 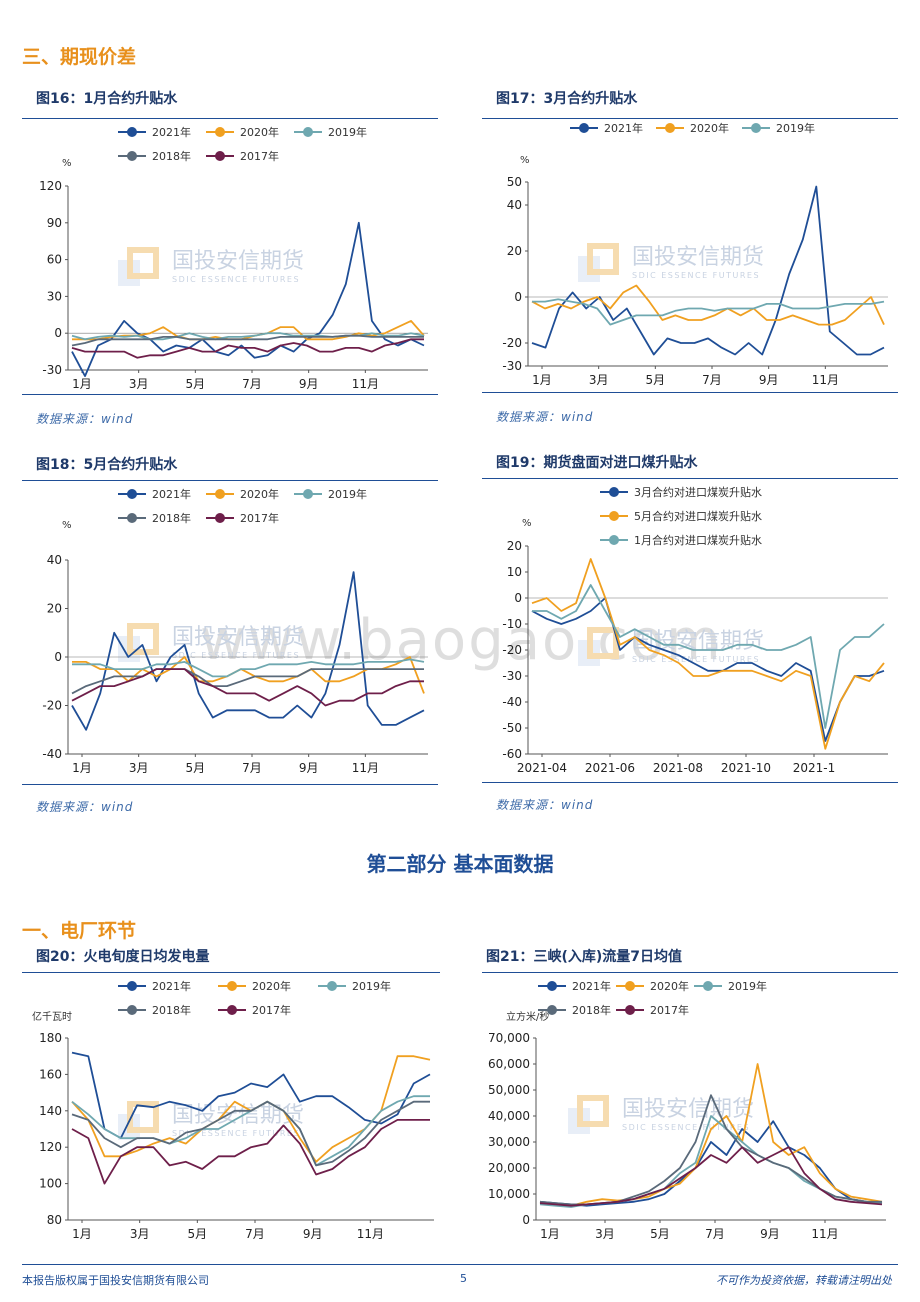 I want to click on figure-title: 图20：火电旬度日均发电量, so click(x=123, y=957).